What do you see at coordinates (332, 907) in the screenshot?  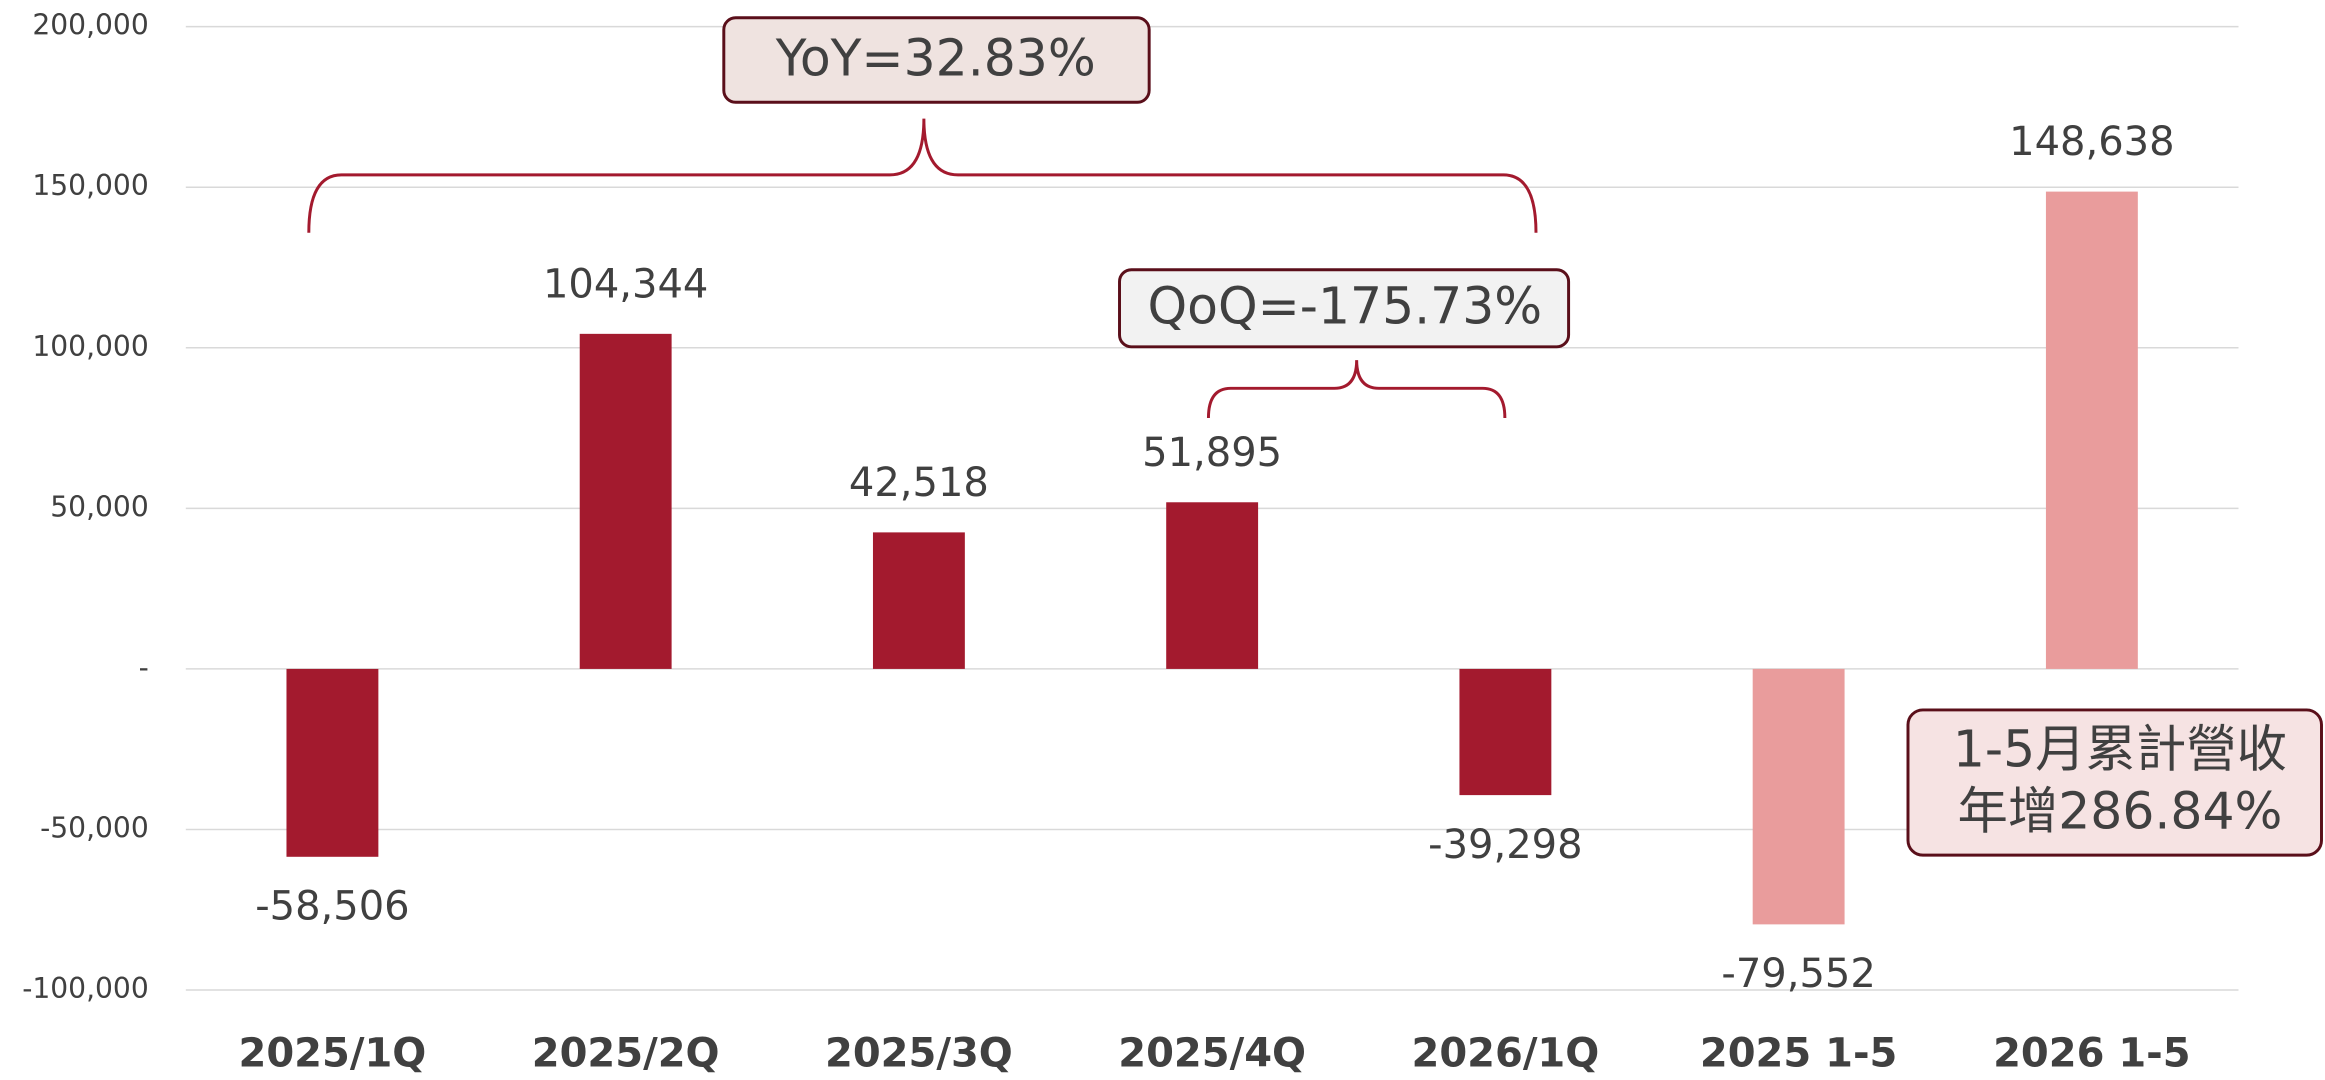 I see `value-label: -58,506` at bounding box center [332, 907].